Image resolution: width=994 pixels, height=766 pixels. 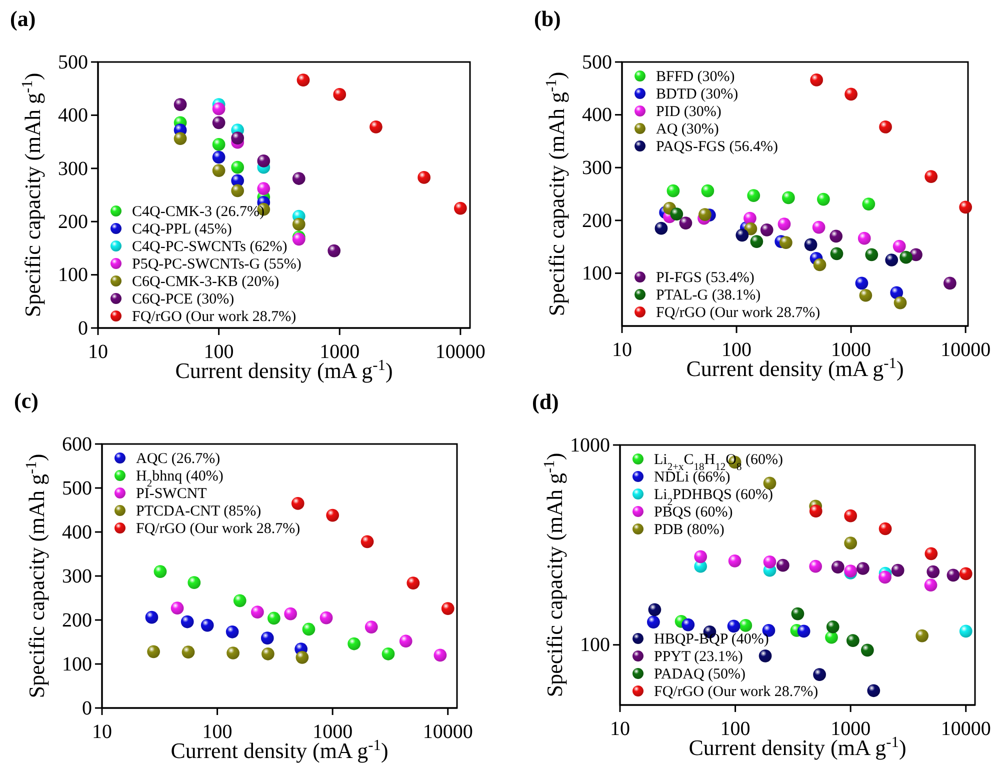 I want to click on legend-label: PTCDA-CNT (85%), so click(x=199, y=512).